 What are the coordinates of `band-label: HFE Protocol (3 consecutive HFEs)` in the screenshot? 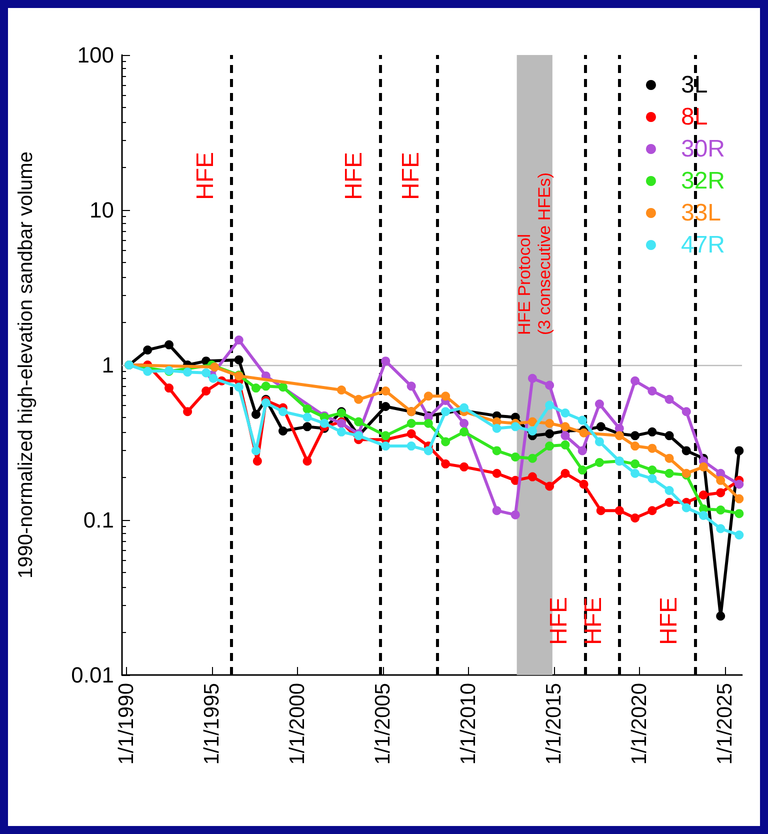 It's located at (534, 253).